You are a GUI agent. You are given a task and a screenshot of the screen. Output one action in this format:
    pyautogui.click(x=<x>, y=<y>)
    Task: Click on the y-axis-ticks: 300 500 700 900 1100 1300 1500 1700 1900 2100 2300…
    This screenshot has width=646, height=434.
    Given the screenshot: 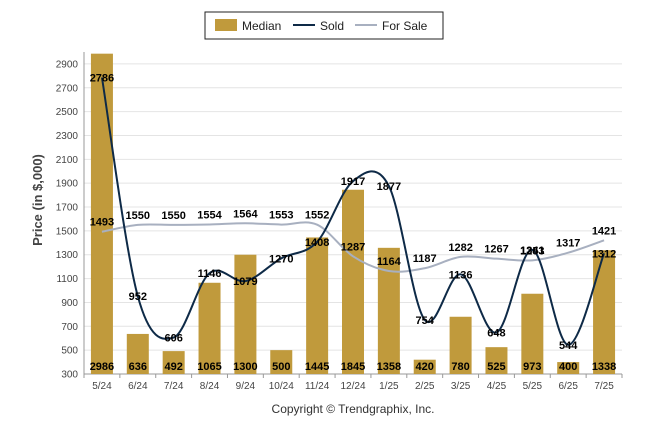 What is the action you would take?
    pyautogui.click(x=67, y=219)
    